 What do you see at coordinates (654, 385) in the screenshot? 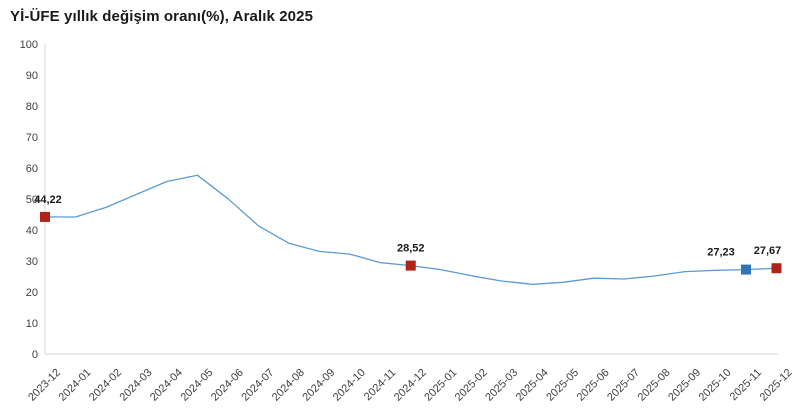
I see `x-tick-label: 2025-08` at bounding box center [654, 385].